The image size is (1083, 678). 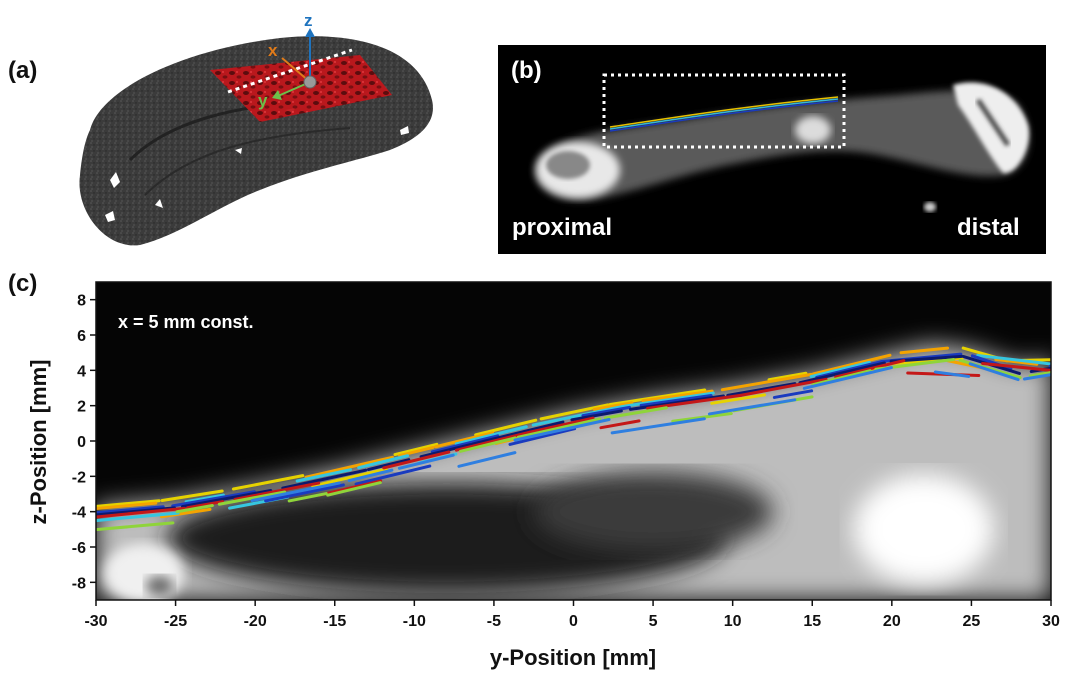 What do you see at coordinates (81, 407) in the screenshot?
I see `y-tick-label: 2` at bounding box center [81, 407].